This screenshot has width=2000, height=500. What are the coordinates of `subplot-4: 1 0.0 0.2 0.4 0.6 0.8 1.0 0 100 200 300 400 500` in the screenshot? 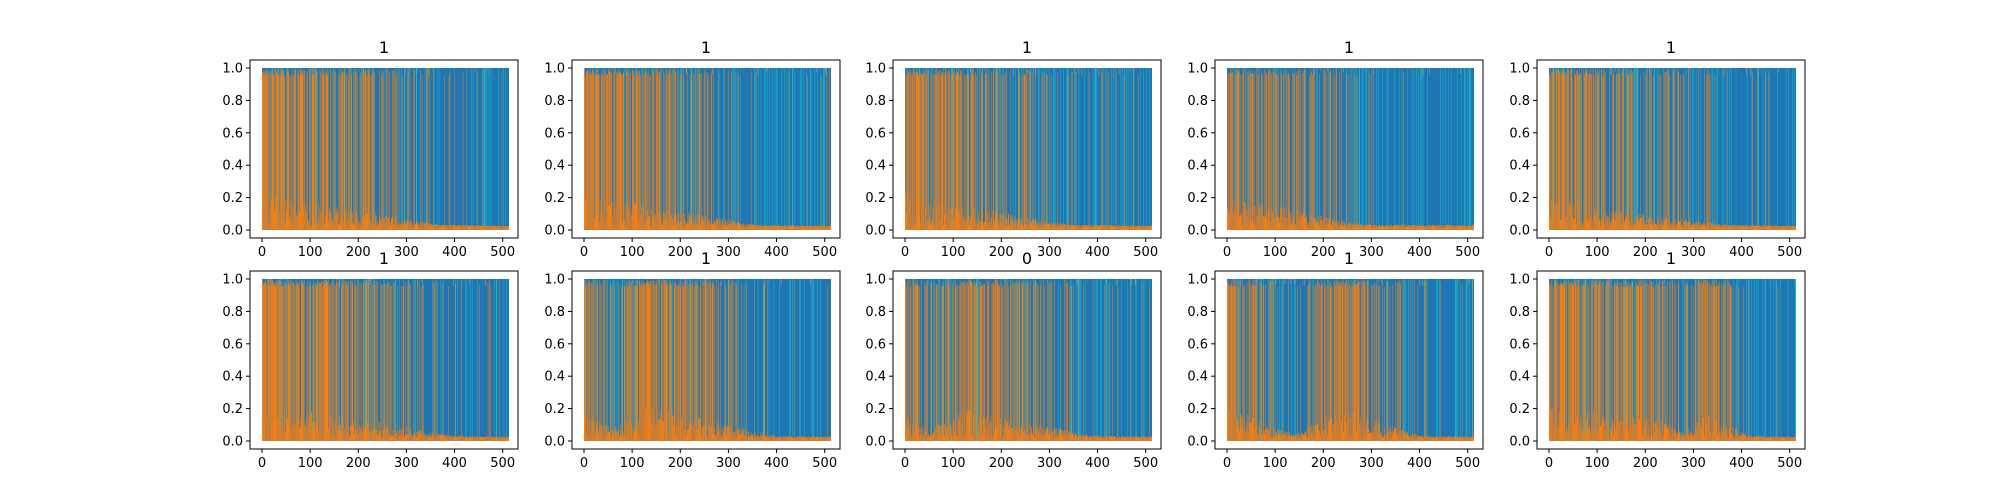 It's located at (1335, 149).